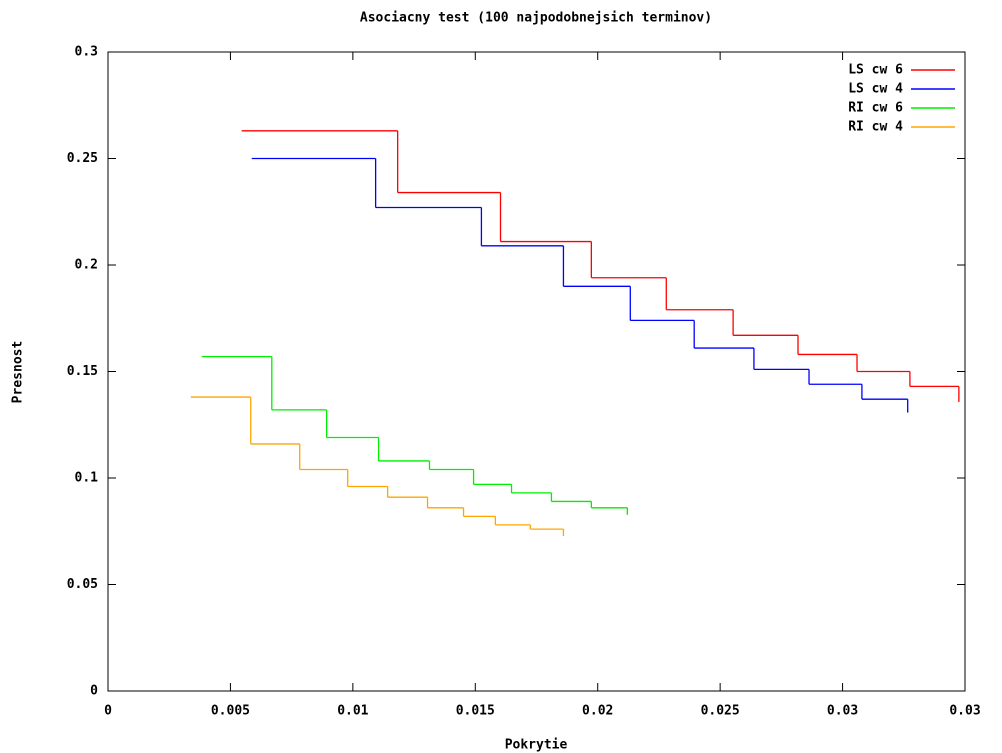  I want to click on x-tick-label: 0, so click(108, 711).